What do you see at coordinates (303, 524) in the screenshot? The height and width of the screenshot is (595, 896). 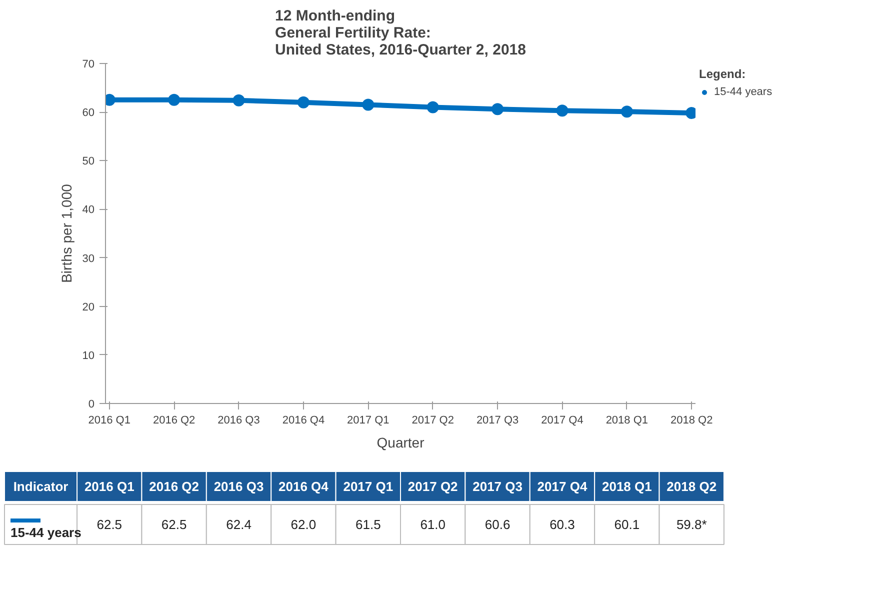 I see `data-label: 62.0` at bounding box center [303, 524].